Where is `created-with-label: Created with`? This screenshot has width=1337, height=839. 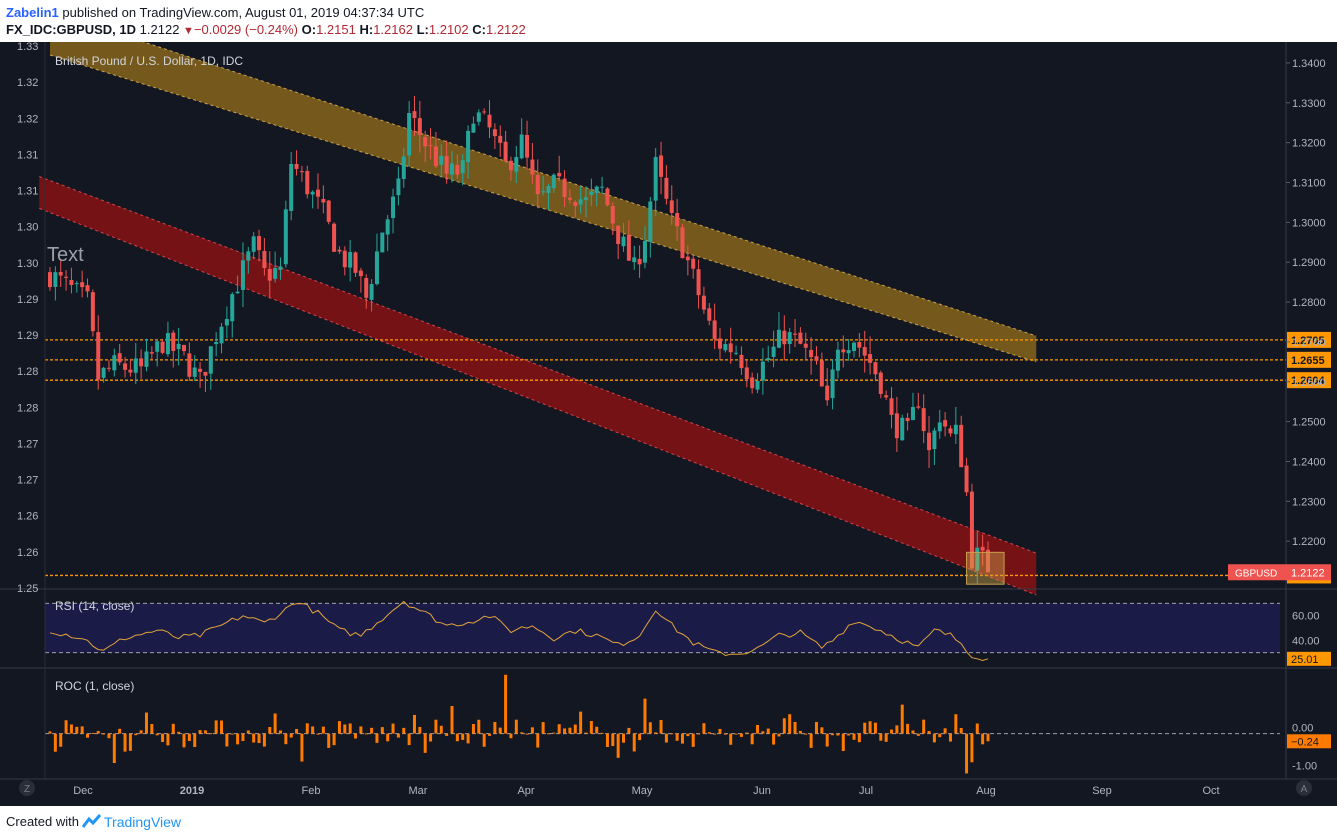
created-with-label: Created with is located at coordinates (42, 821).